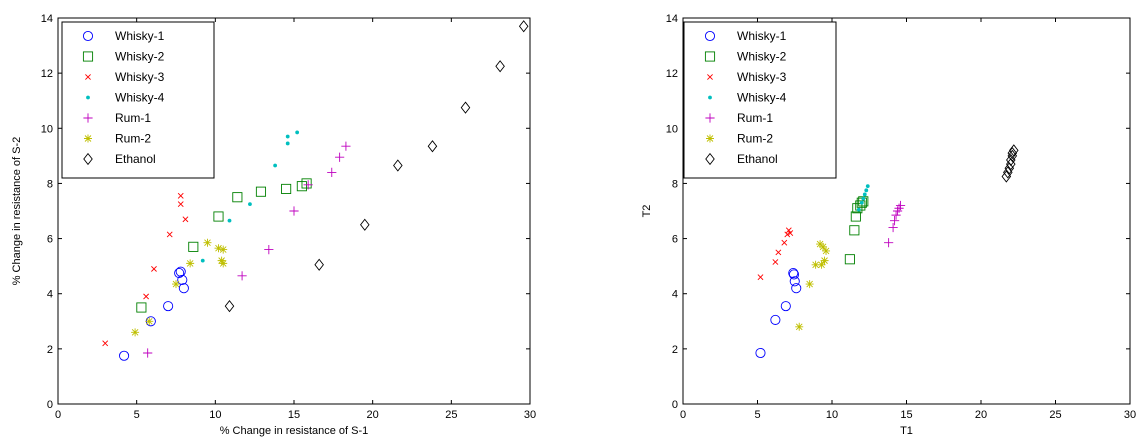 This screenshot has width=1137, height=441. What do you see at coordinates (140, 36) in the screenshot?
I see `legend-label: Whisky-1` at bounding box center [140, 36].